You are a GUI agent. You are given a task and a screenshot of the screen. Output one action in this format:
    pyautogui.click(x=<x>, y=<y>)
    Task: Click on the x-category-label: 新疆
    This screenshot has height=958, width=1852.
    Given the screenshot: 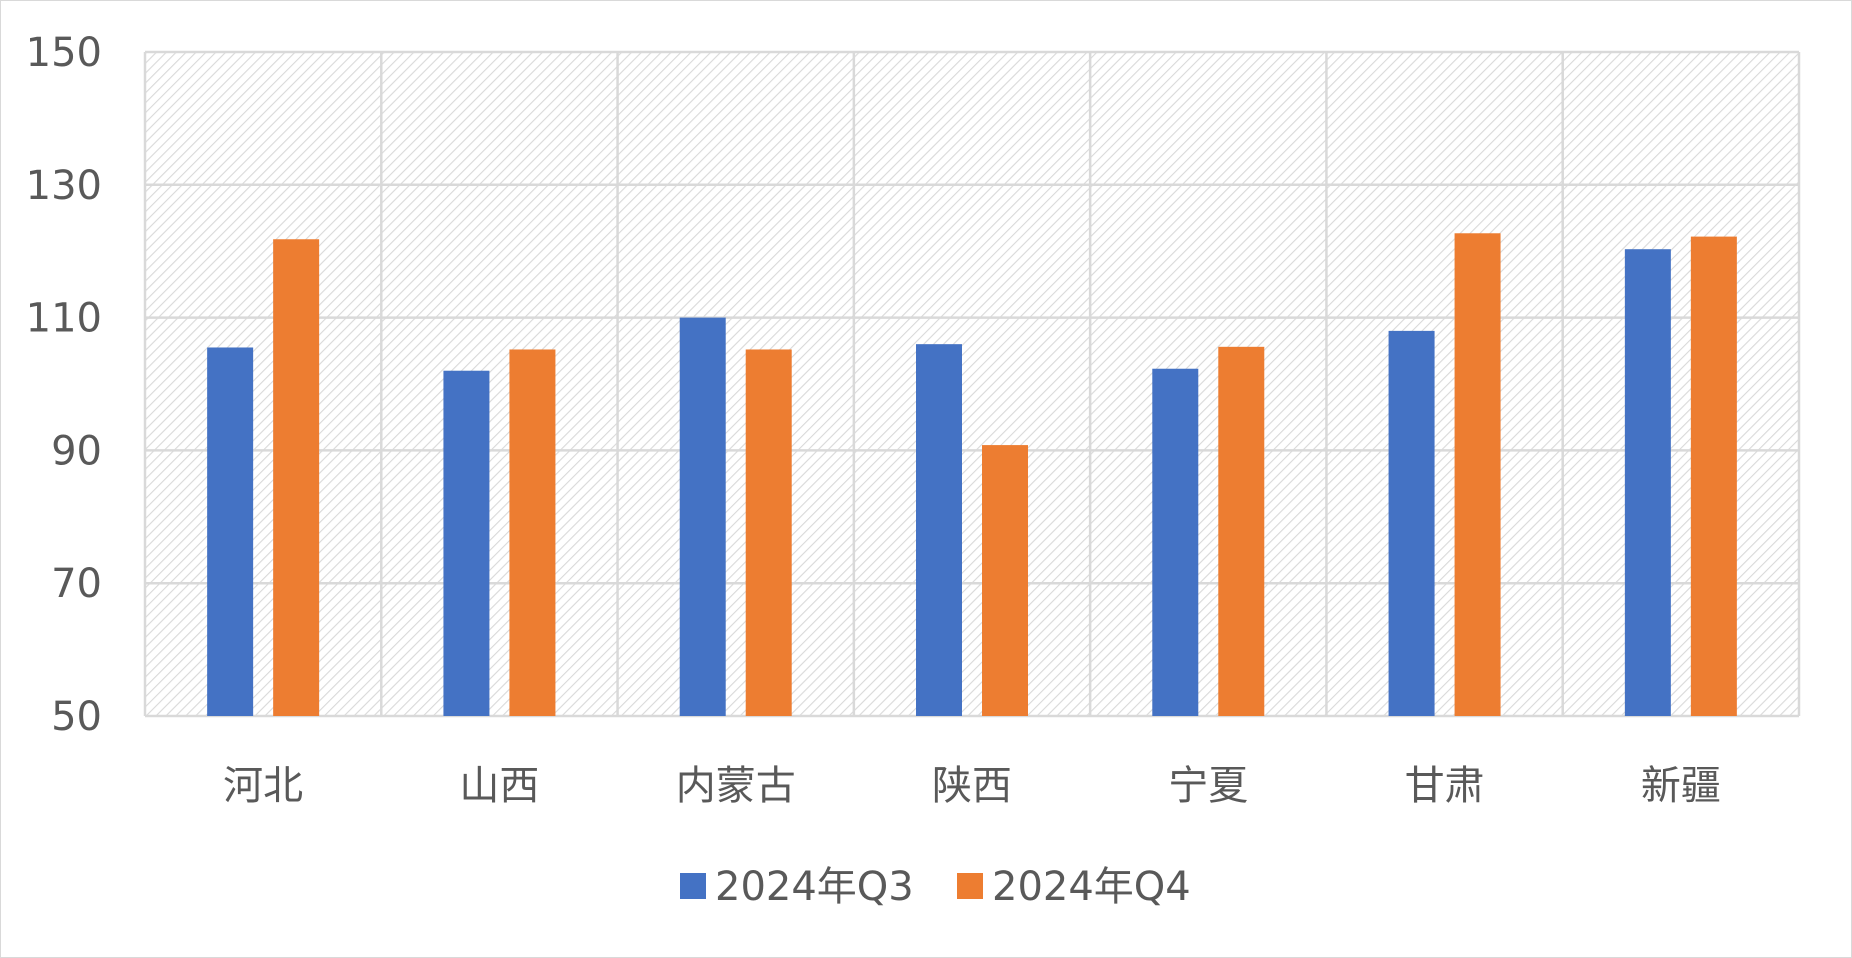 What is the action you would take?
    pyautogui.click(x=1681, y=786)
    